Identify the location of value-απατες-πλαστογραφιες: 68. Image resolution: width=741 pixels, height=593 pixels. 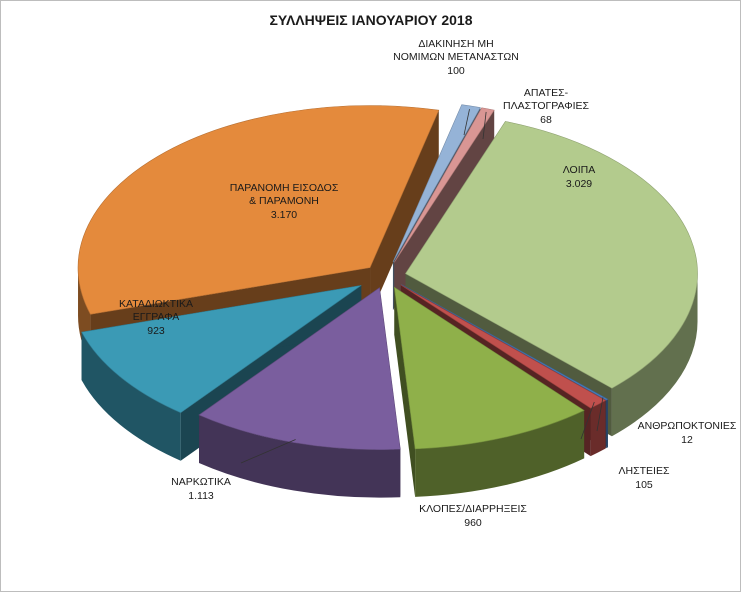
(546, 120).